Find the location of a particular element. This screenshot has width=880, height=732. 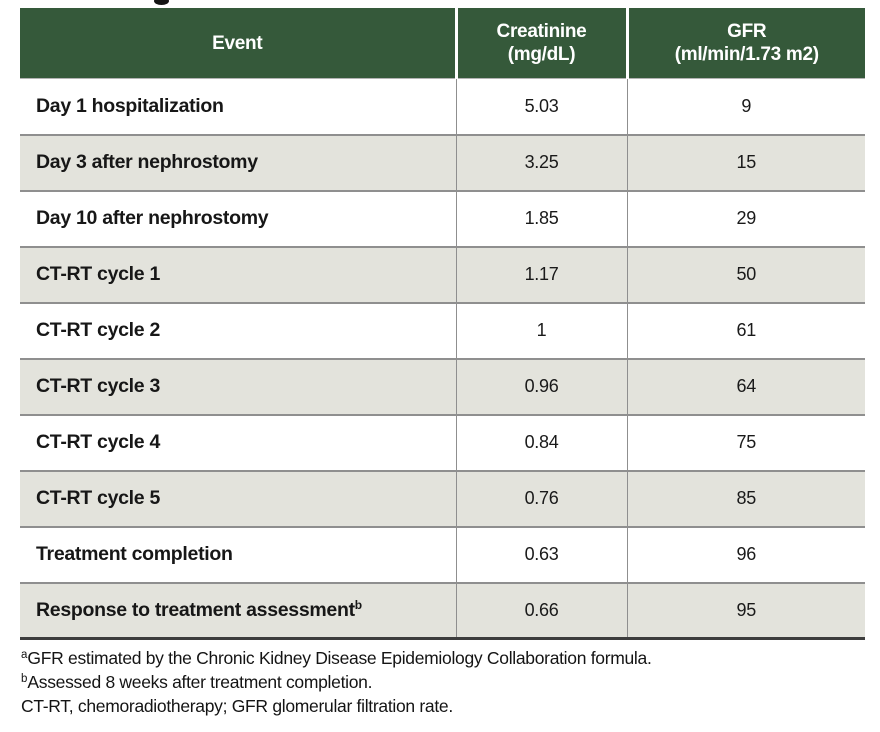

column-header-creatinine-line1: Creatinine is located at coordinates (541, 31).